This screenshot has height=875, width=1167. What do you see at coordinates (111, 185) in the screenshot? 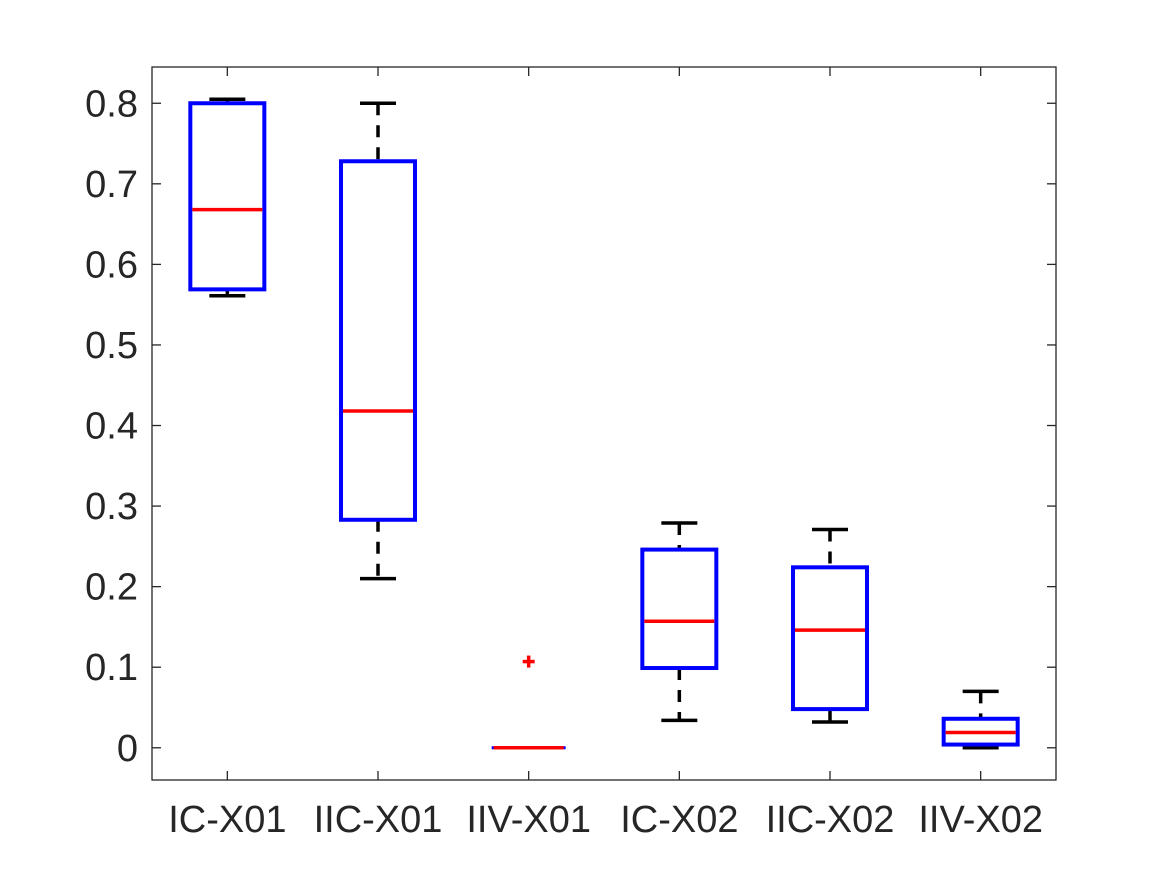
I see `y-tick-label: 0.7` at bounding box center [111, 185].